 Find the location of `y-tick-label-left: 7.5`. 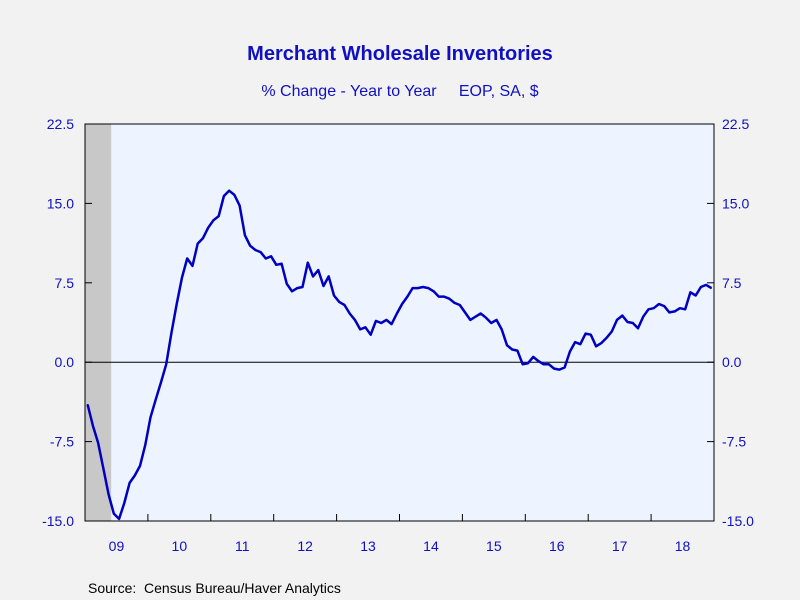

y-tick-label-left: 7.5 is located at coordinates (65, 283).